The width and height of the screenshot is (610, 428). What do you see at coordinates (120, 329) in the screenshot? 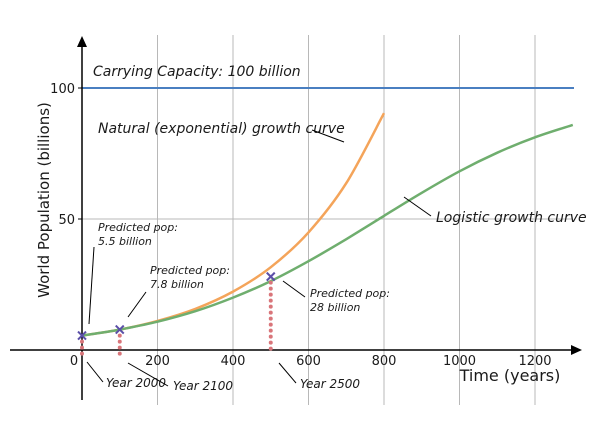
I see `marker-2-cross` at bounding box center [120, 329].